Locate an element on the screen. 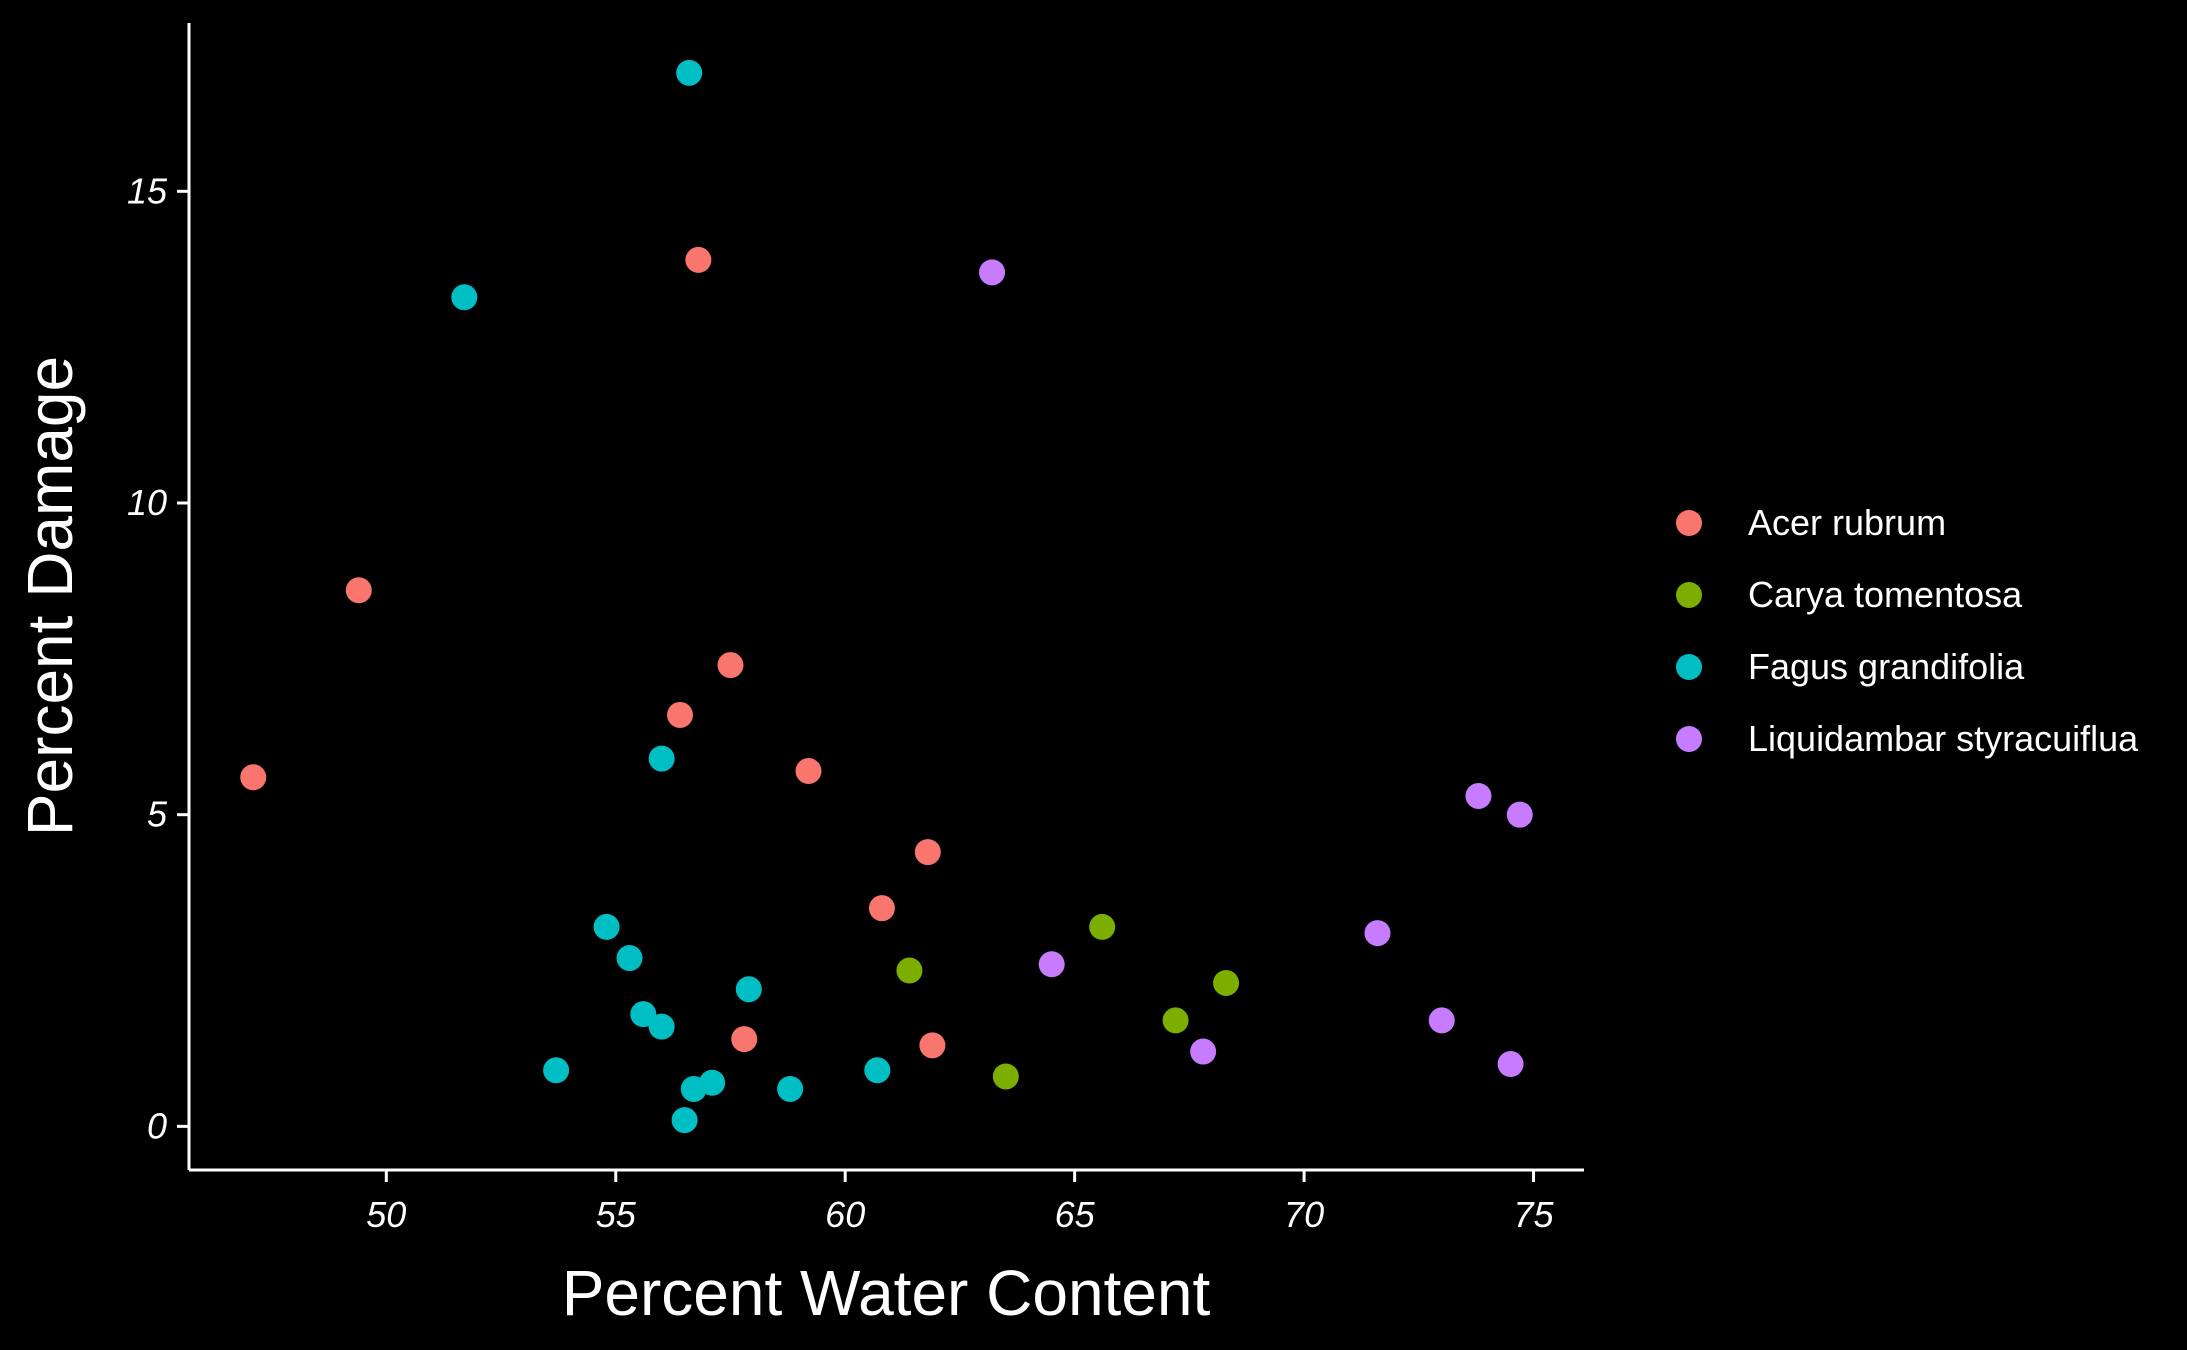 The height and width of the screenshot is (1350, 2187). x-tick-label: 60 is located at coordinates (845, 1214).